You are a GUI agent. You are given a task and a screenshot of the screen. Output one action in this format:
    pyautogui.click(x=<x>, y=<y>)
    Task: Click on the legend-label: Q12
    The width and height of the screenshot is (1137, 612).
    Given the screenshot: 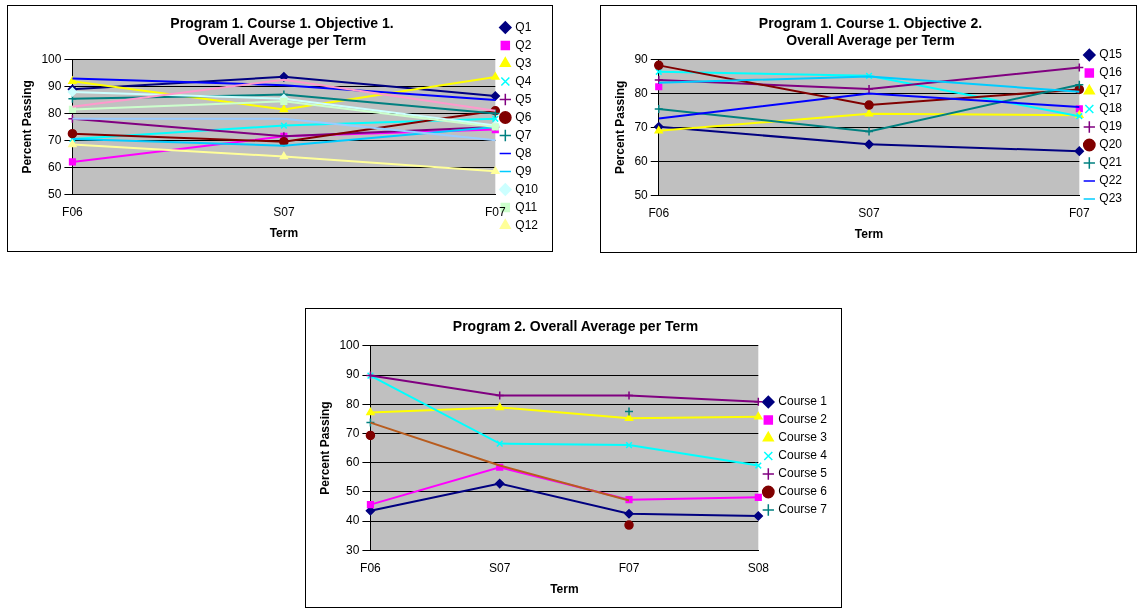 What is the action you would take?
    pyautogui.click(x=527, y=224)
    